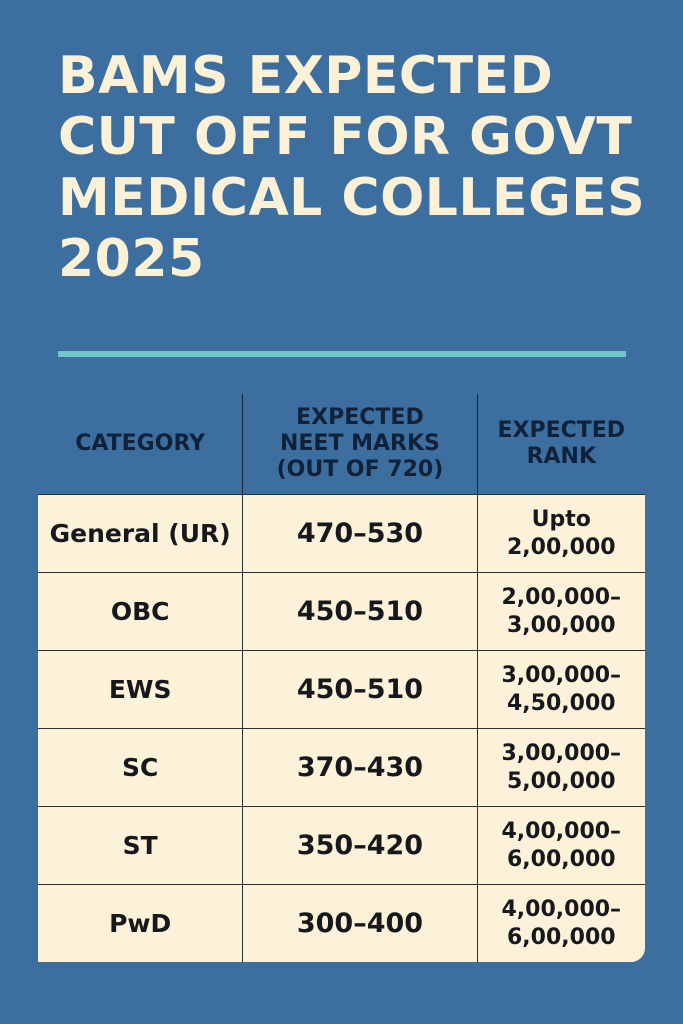  Describe the element at coordinates (140, 845) in the screenshot. I see `category-cell: ST` at that location.